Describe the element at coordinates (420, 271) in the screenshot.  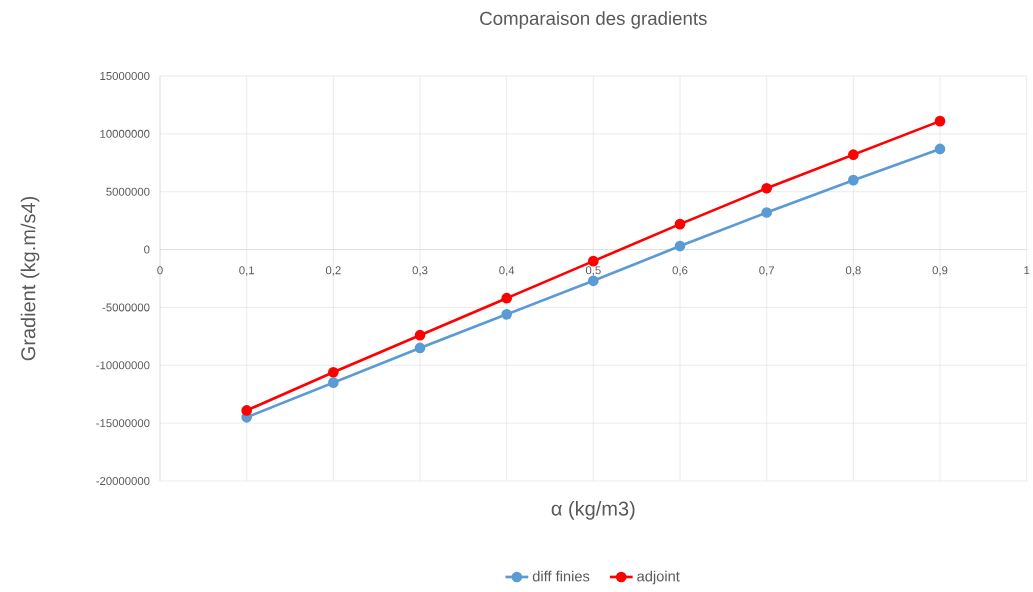
I see `x-tick-label: 0,3` at that location.